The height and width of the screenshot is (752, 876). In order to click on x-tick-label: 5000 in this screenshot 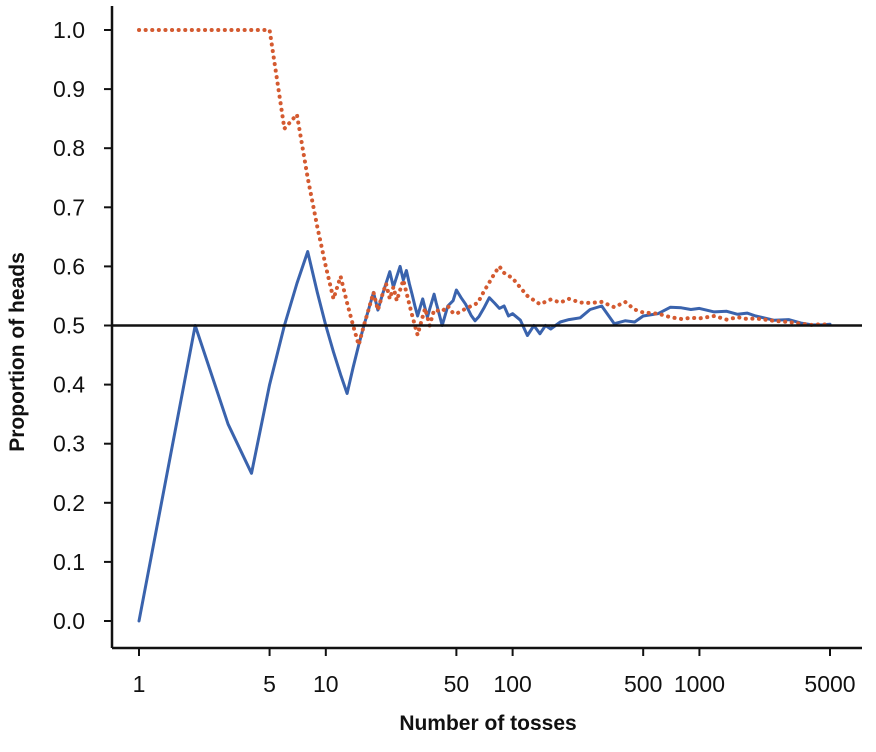, I will do `click(829, 684)`.